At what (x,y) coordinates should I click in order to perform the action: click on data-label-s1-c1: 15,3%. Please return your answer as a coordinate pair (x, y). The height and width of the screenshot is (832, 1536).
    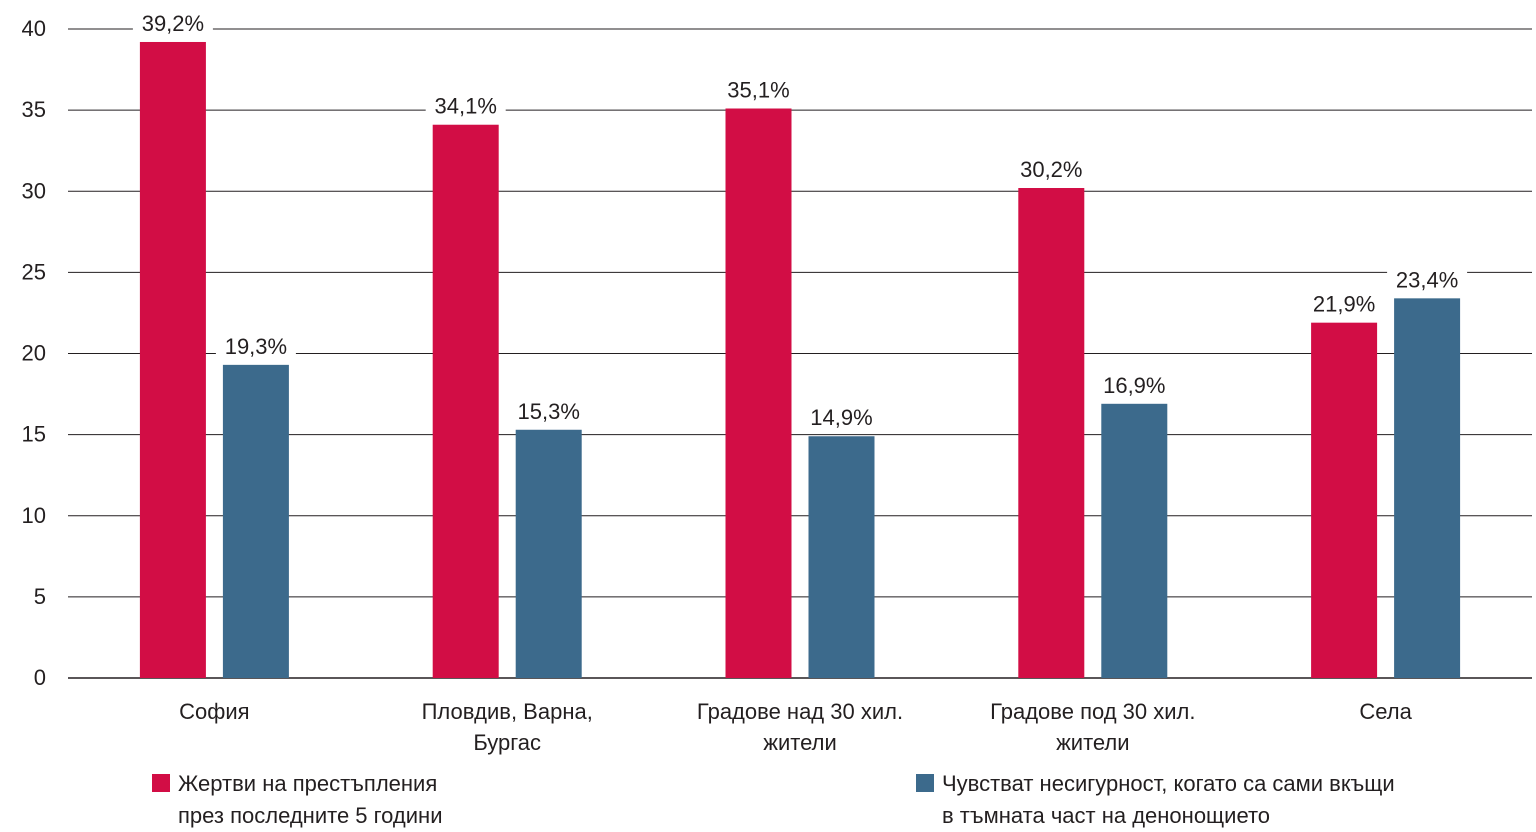
    Looking at the image, I should click on (549, 411).